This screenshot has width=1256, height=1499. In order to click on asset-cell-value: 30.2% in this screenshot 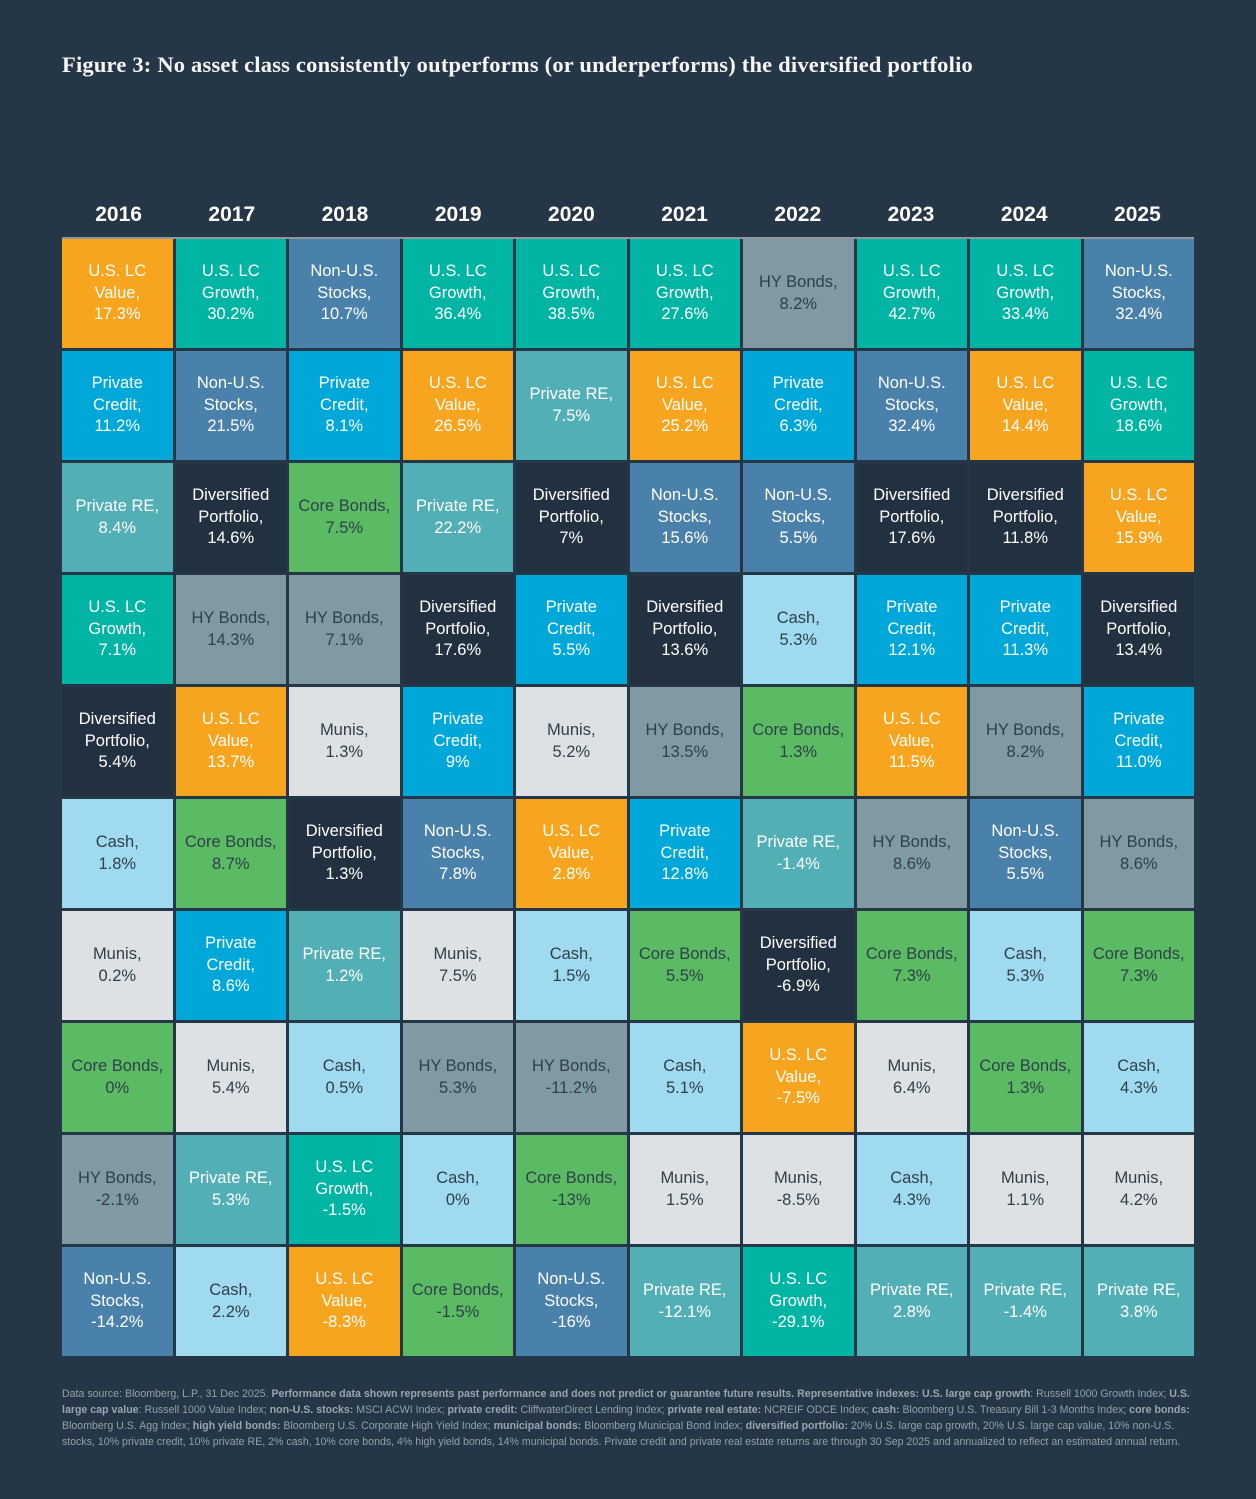, I will do `click(231, 314)`.